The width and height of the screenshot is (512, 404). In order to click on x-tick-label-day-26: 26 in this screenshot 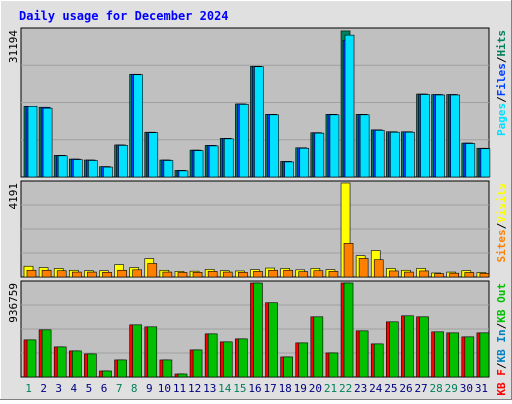, I will do `click(405, 388)`.